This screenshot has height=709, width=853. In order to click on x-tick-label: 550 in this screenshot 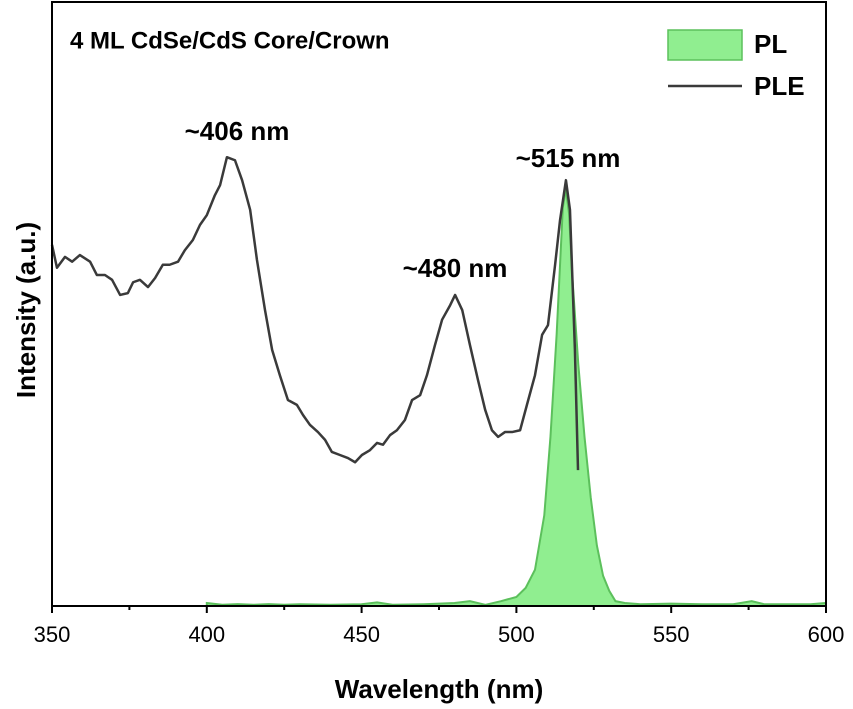, I will do `click(671, 634)`.